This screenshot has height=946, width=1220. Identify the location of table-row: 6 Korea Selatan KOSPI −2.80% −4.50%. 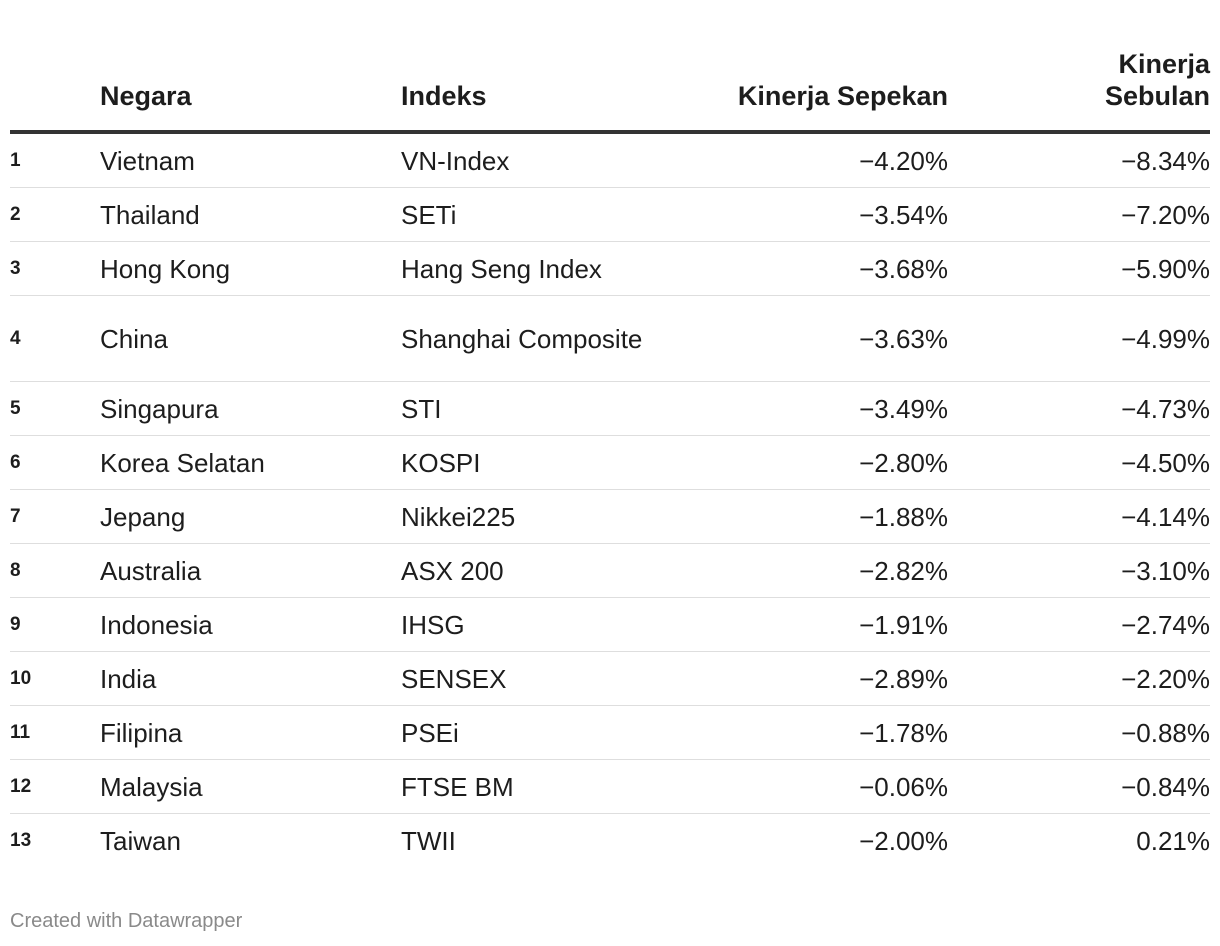
(610, 463).